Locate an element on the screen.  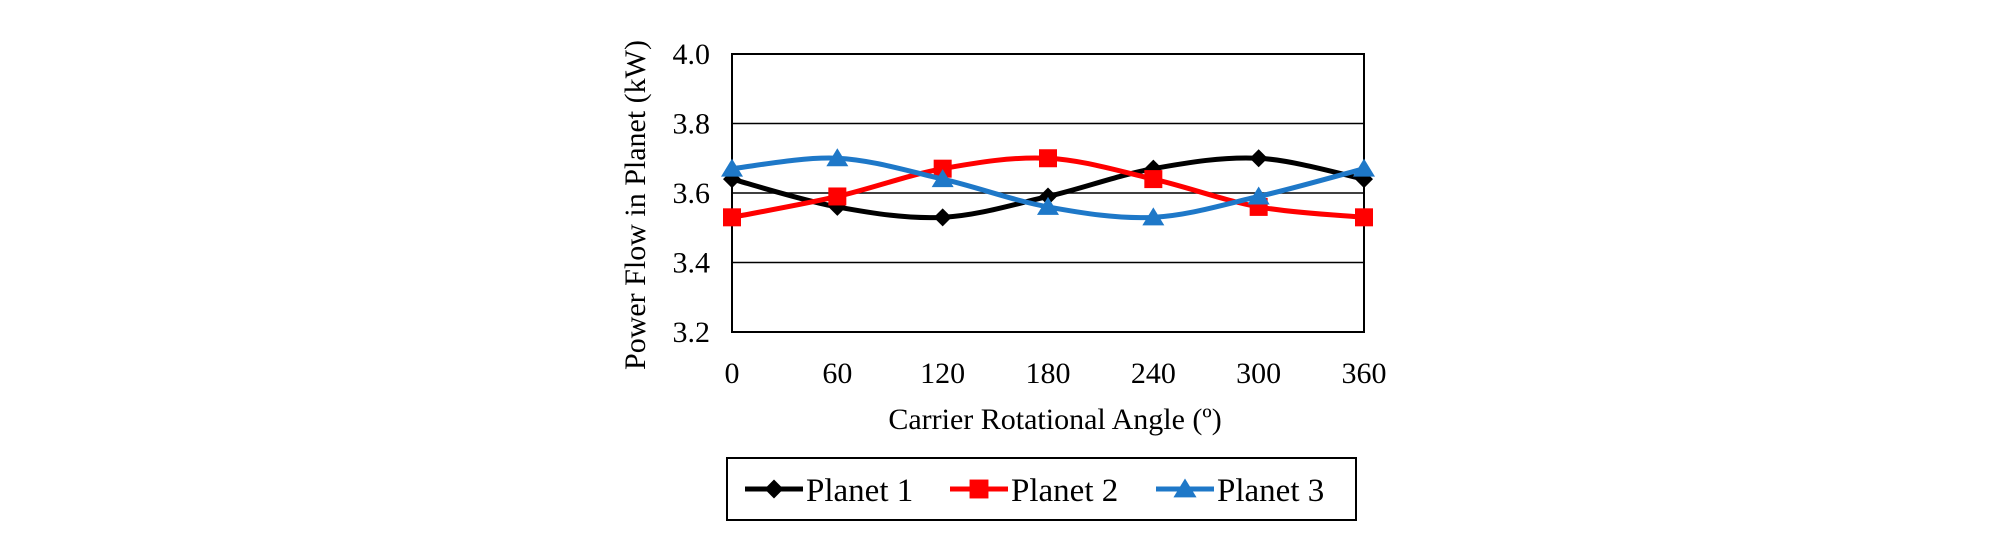
y-axis-tick-labels: 3.2 3.4 3.6 3.8 4.0 is located at coordinates (692, 193).